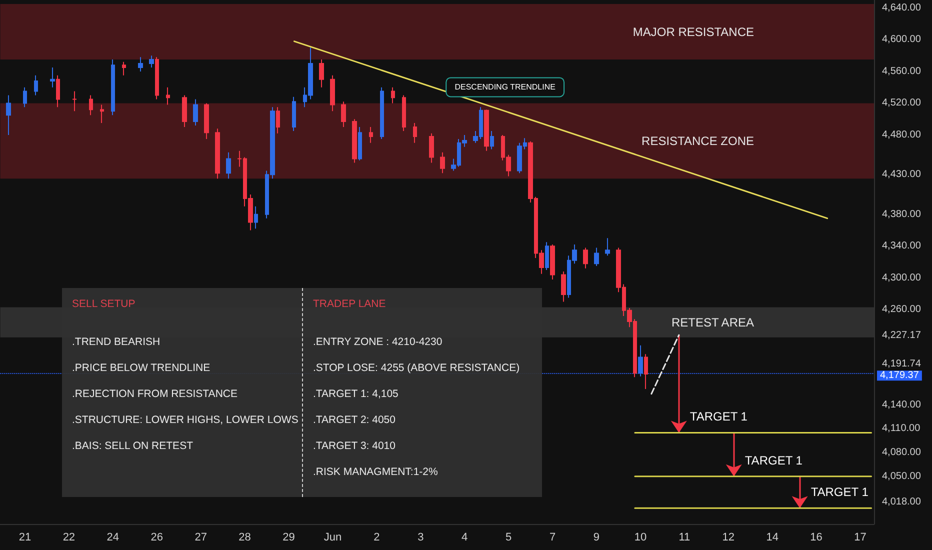 The image size is (932, 550). I want to click on band-label: MAJOR RESISTANCE, so click(693, 31).